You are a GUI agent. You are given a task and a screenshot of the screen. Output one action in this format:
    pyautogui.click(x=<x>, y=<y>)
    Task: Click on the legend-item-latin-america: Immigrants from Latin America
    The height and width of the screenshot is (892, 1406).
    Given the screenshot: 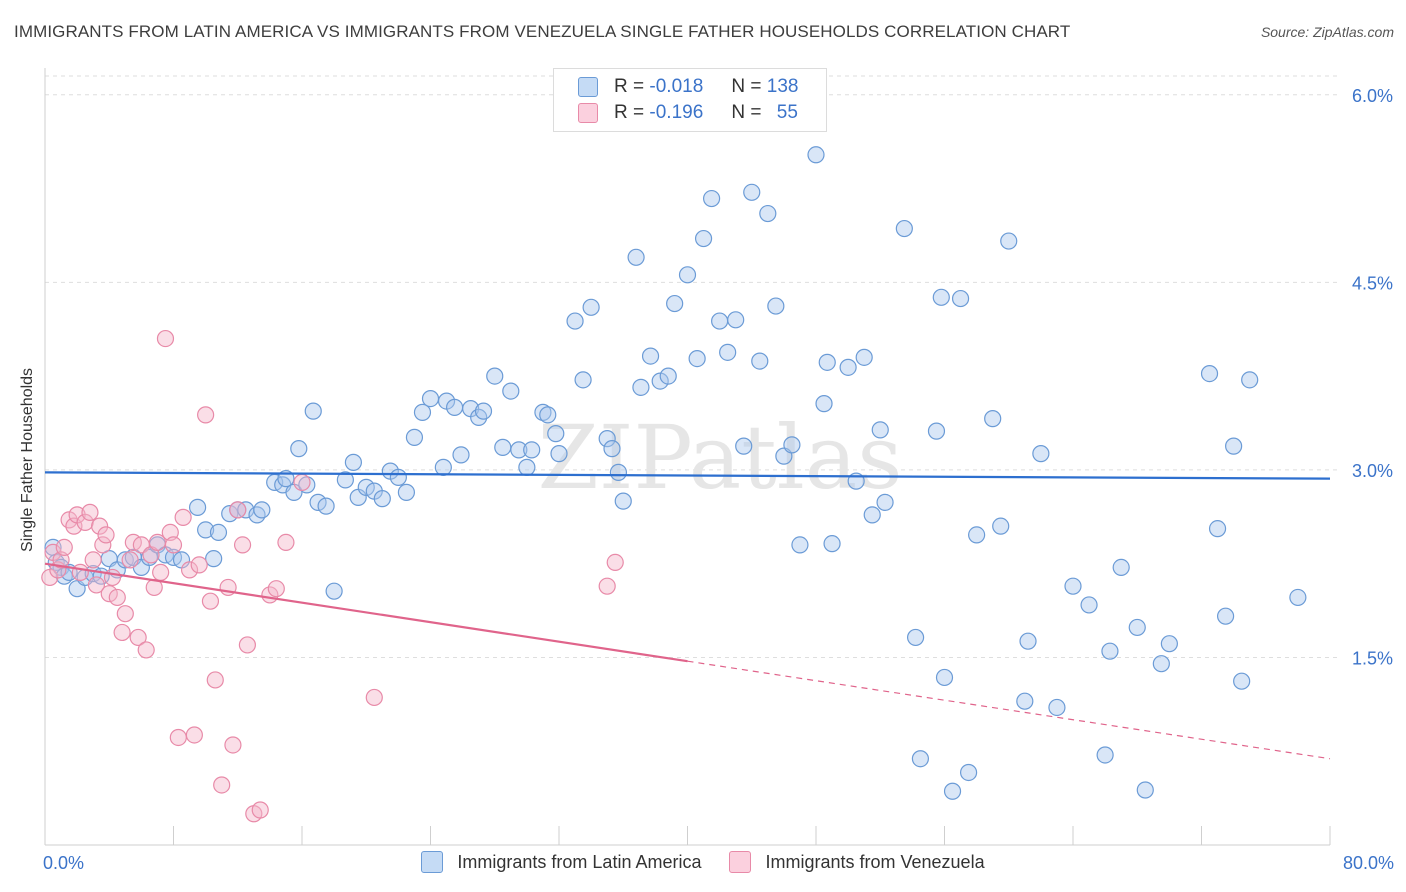 What is the action you would take?
    pyautogui.click(x=561, y=862)
    